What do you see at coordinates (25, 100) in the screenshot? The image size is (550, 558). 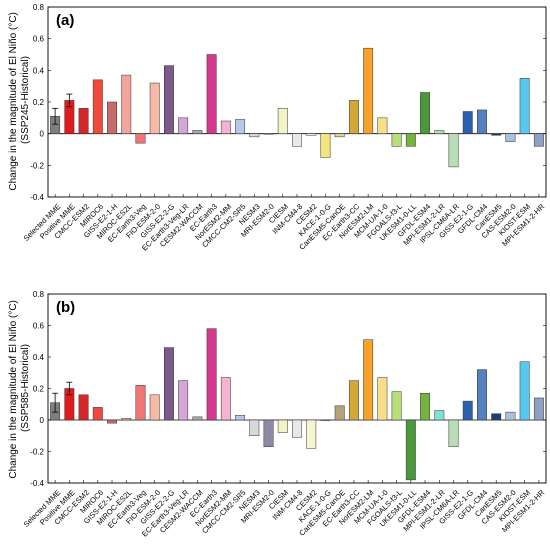 I see `y-axis-title-line2: (SSP245-Historical)` at bounding box center [25, 100].